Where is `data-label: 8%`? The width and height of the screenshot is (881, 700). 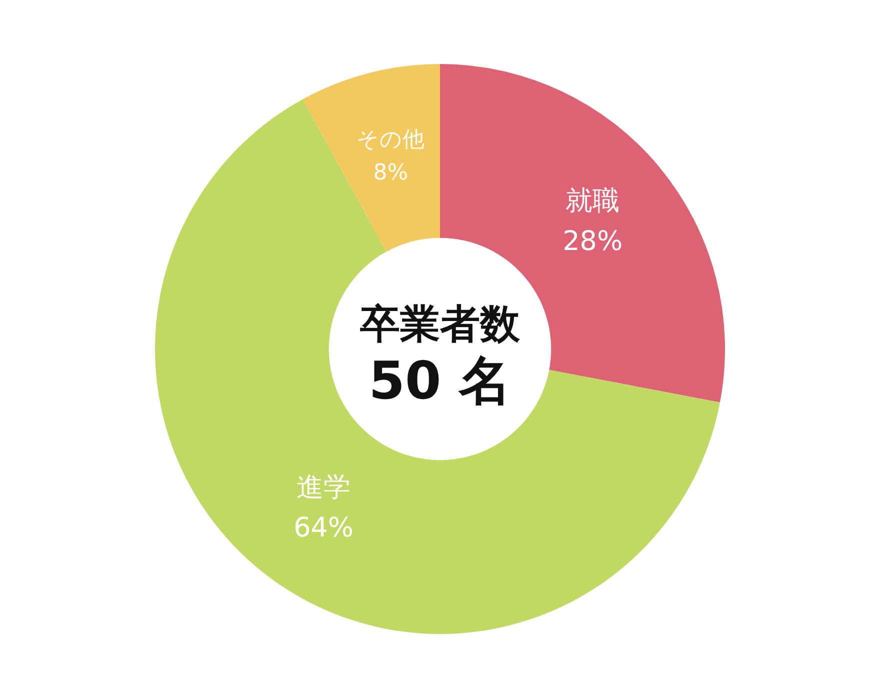 data-label: 8% is located at coordinates (390, 173).